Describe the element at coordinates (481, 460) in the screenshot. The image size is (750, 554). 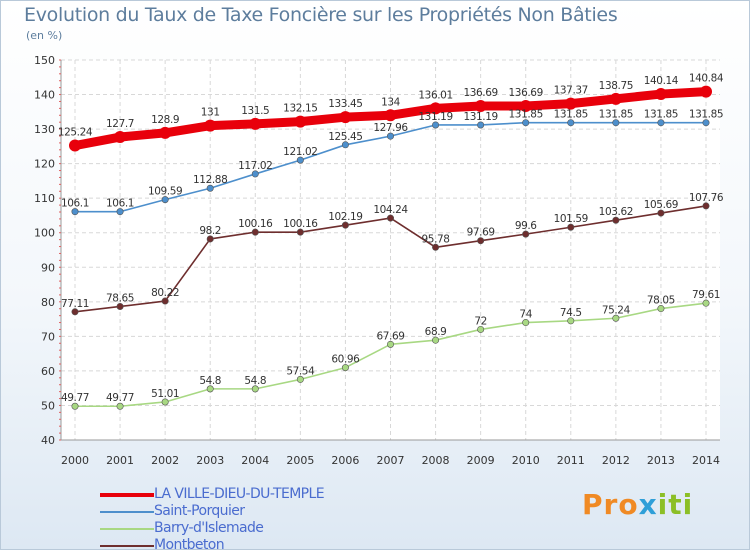
I see `x-tick-label: 2009` at that location.